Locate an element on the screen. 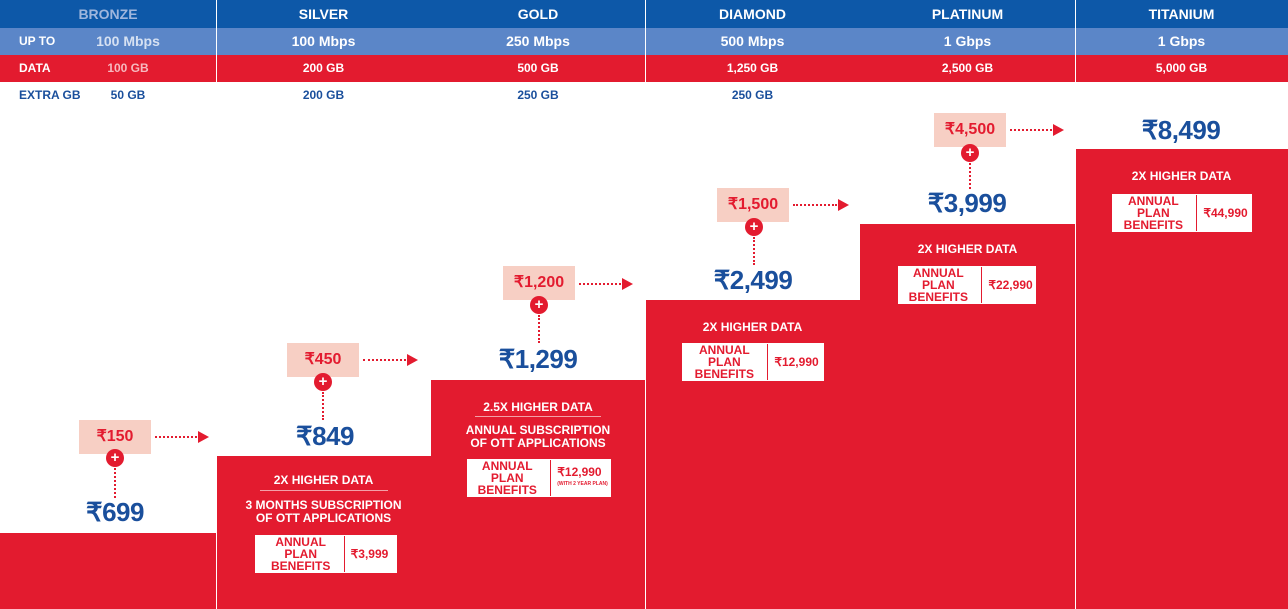  feature-diamond-1: 2X HIGHER DATA is located at coordinates (752, 327).